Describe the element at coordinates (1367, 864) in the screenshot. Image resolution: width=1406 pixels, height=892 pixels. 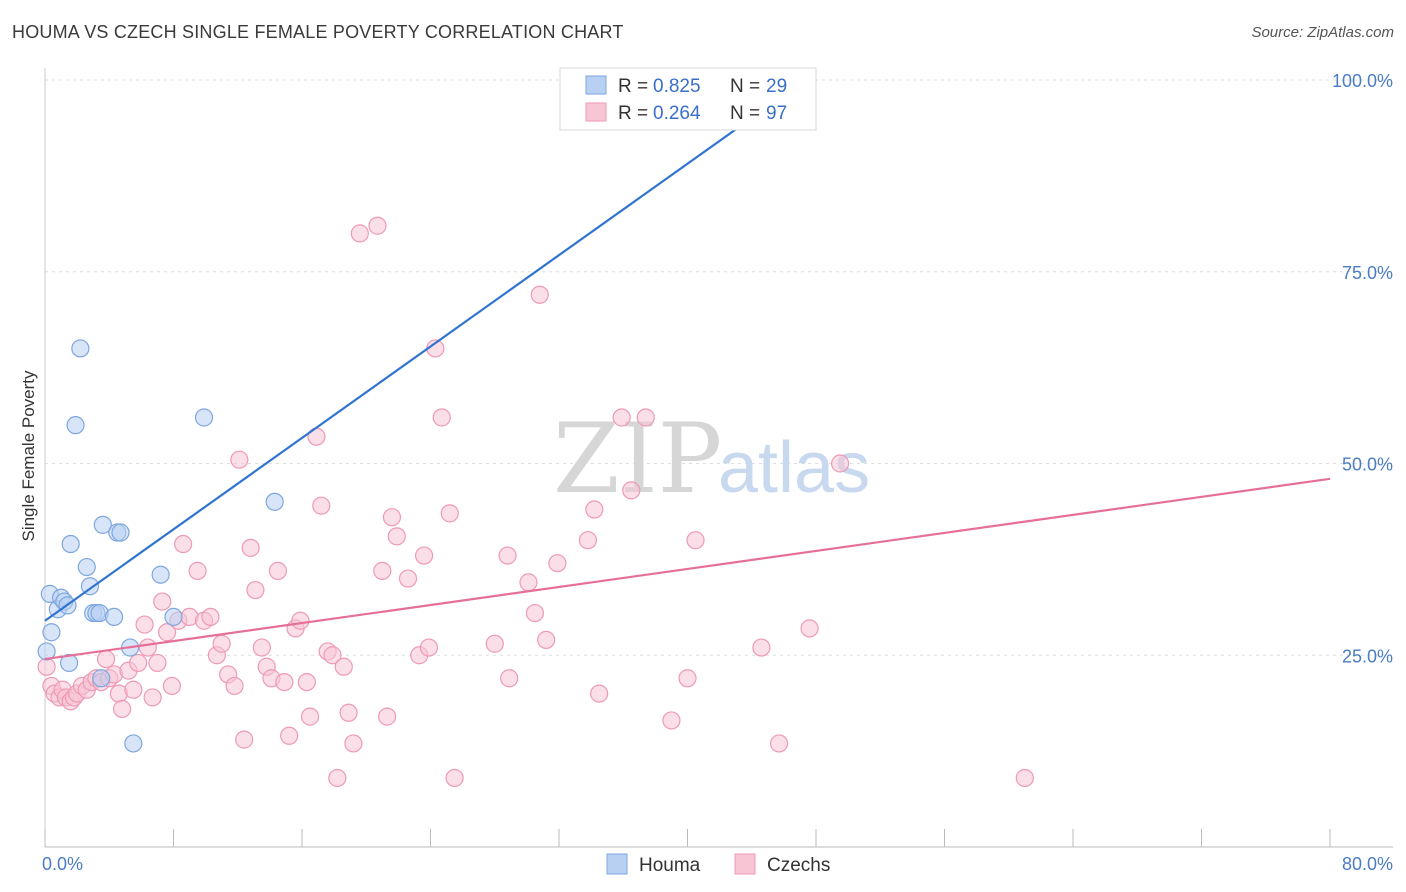
I see `x-tick-label-1: 80.0%` at that location.